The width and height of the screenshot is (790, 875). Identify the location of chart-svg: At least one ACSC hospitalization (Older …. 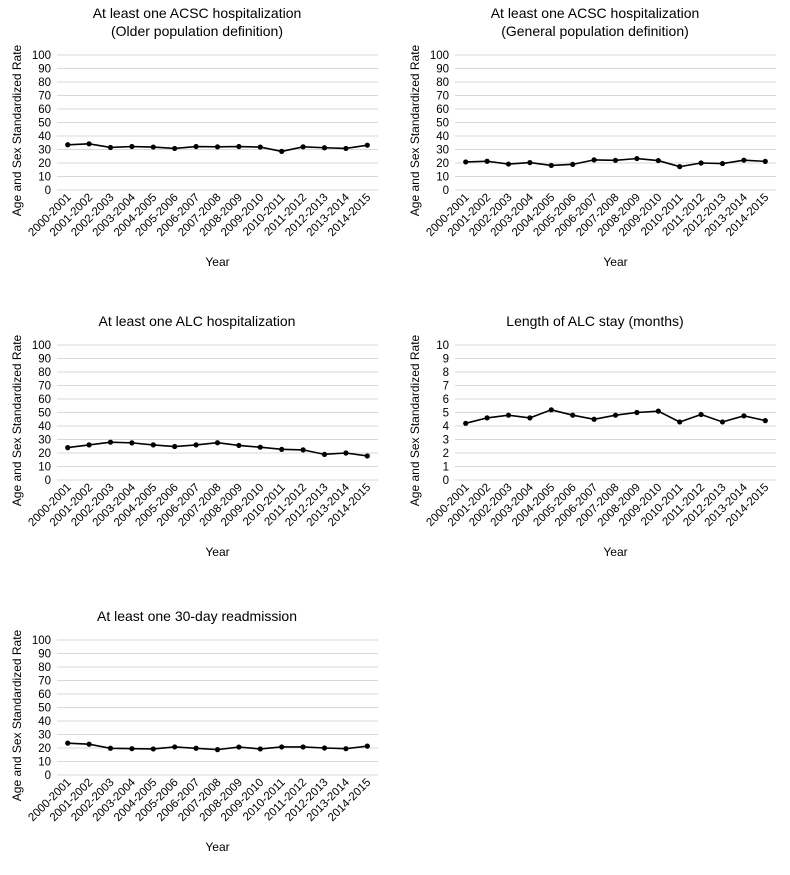
(194, 137).